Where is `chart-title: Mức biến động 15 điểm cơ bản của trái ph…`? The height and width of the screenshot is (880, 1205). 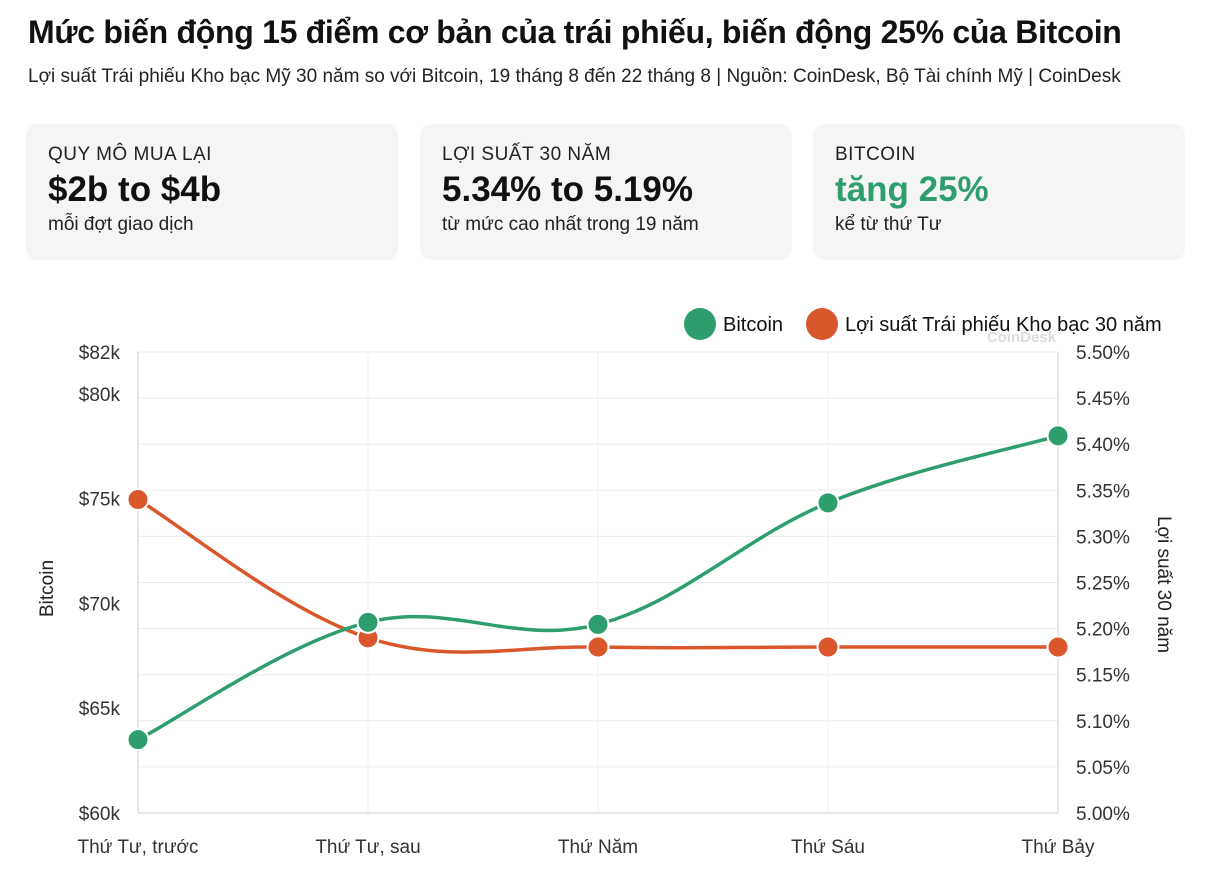 chart-title: Mức biến động 15 điểm cơ bản của trái ph… is located at coordinates (575, 32).